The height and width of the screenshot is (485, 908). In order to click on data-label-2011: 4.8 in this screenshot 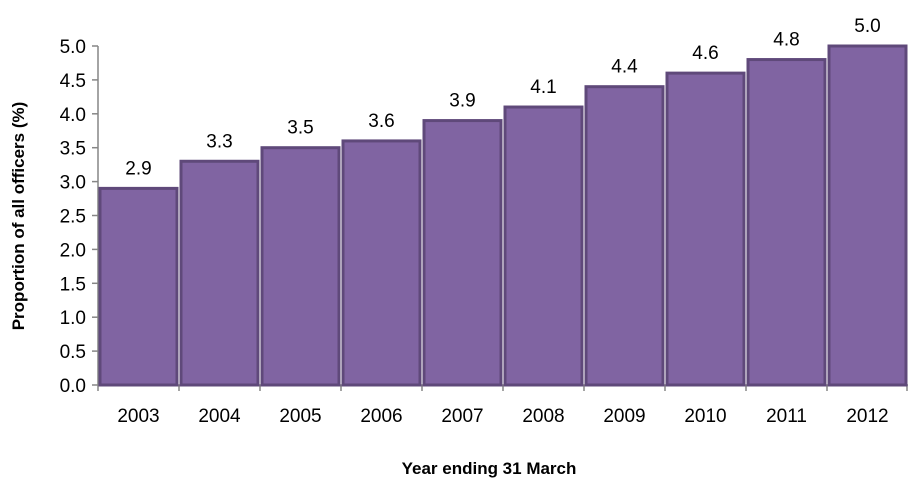, I will do `click(786, 40)`.